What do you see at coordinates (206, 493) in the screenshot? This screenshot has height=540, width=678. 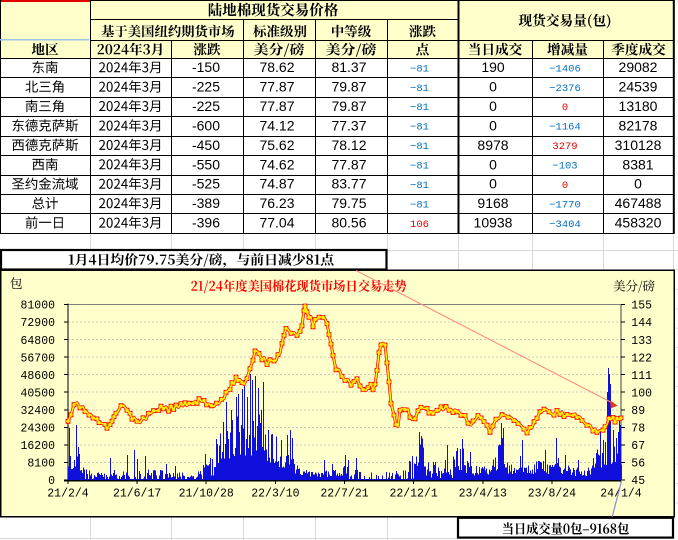 I see `svg-text: 21/10/28` at bounding box center [206, 493].